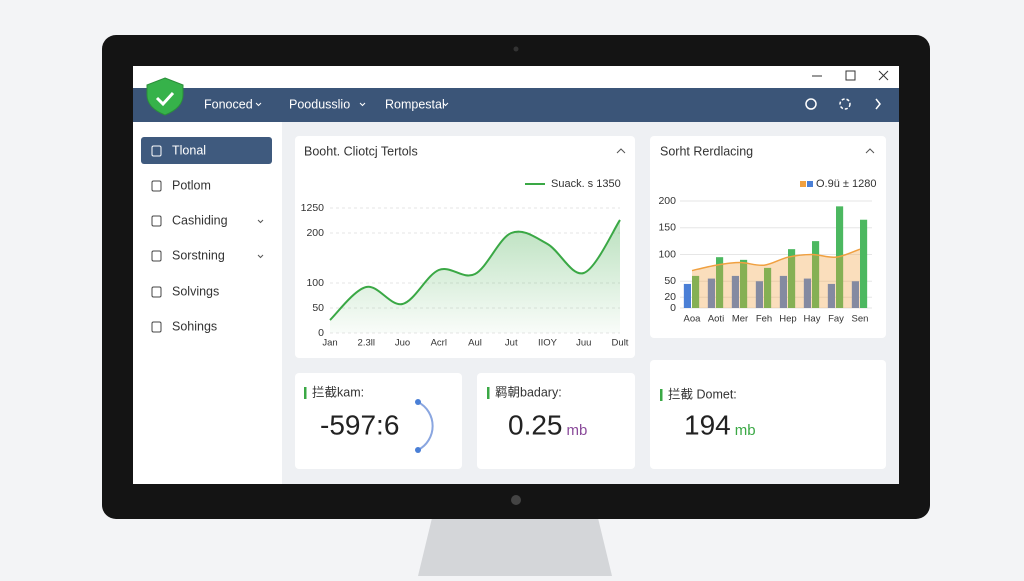  What do you see at coordinates (319, 104) in the screenshot?
I see `nav-menu: Poodusslio` at bounding box center [319, 104].